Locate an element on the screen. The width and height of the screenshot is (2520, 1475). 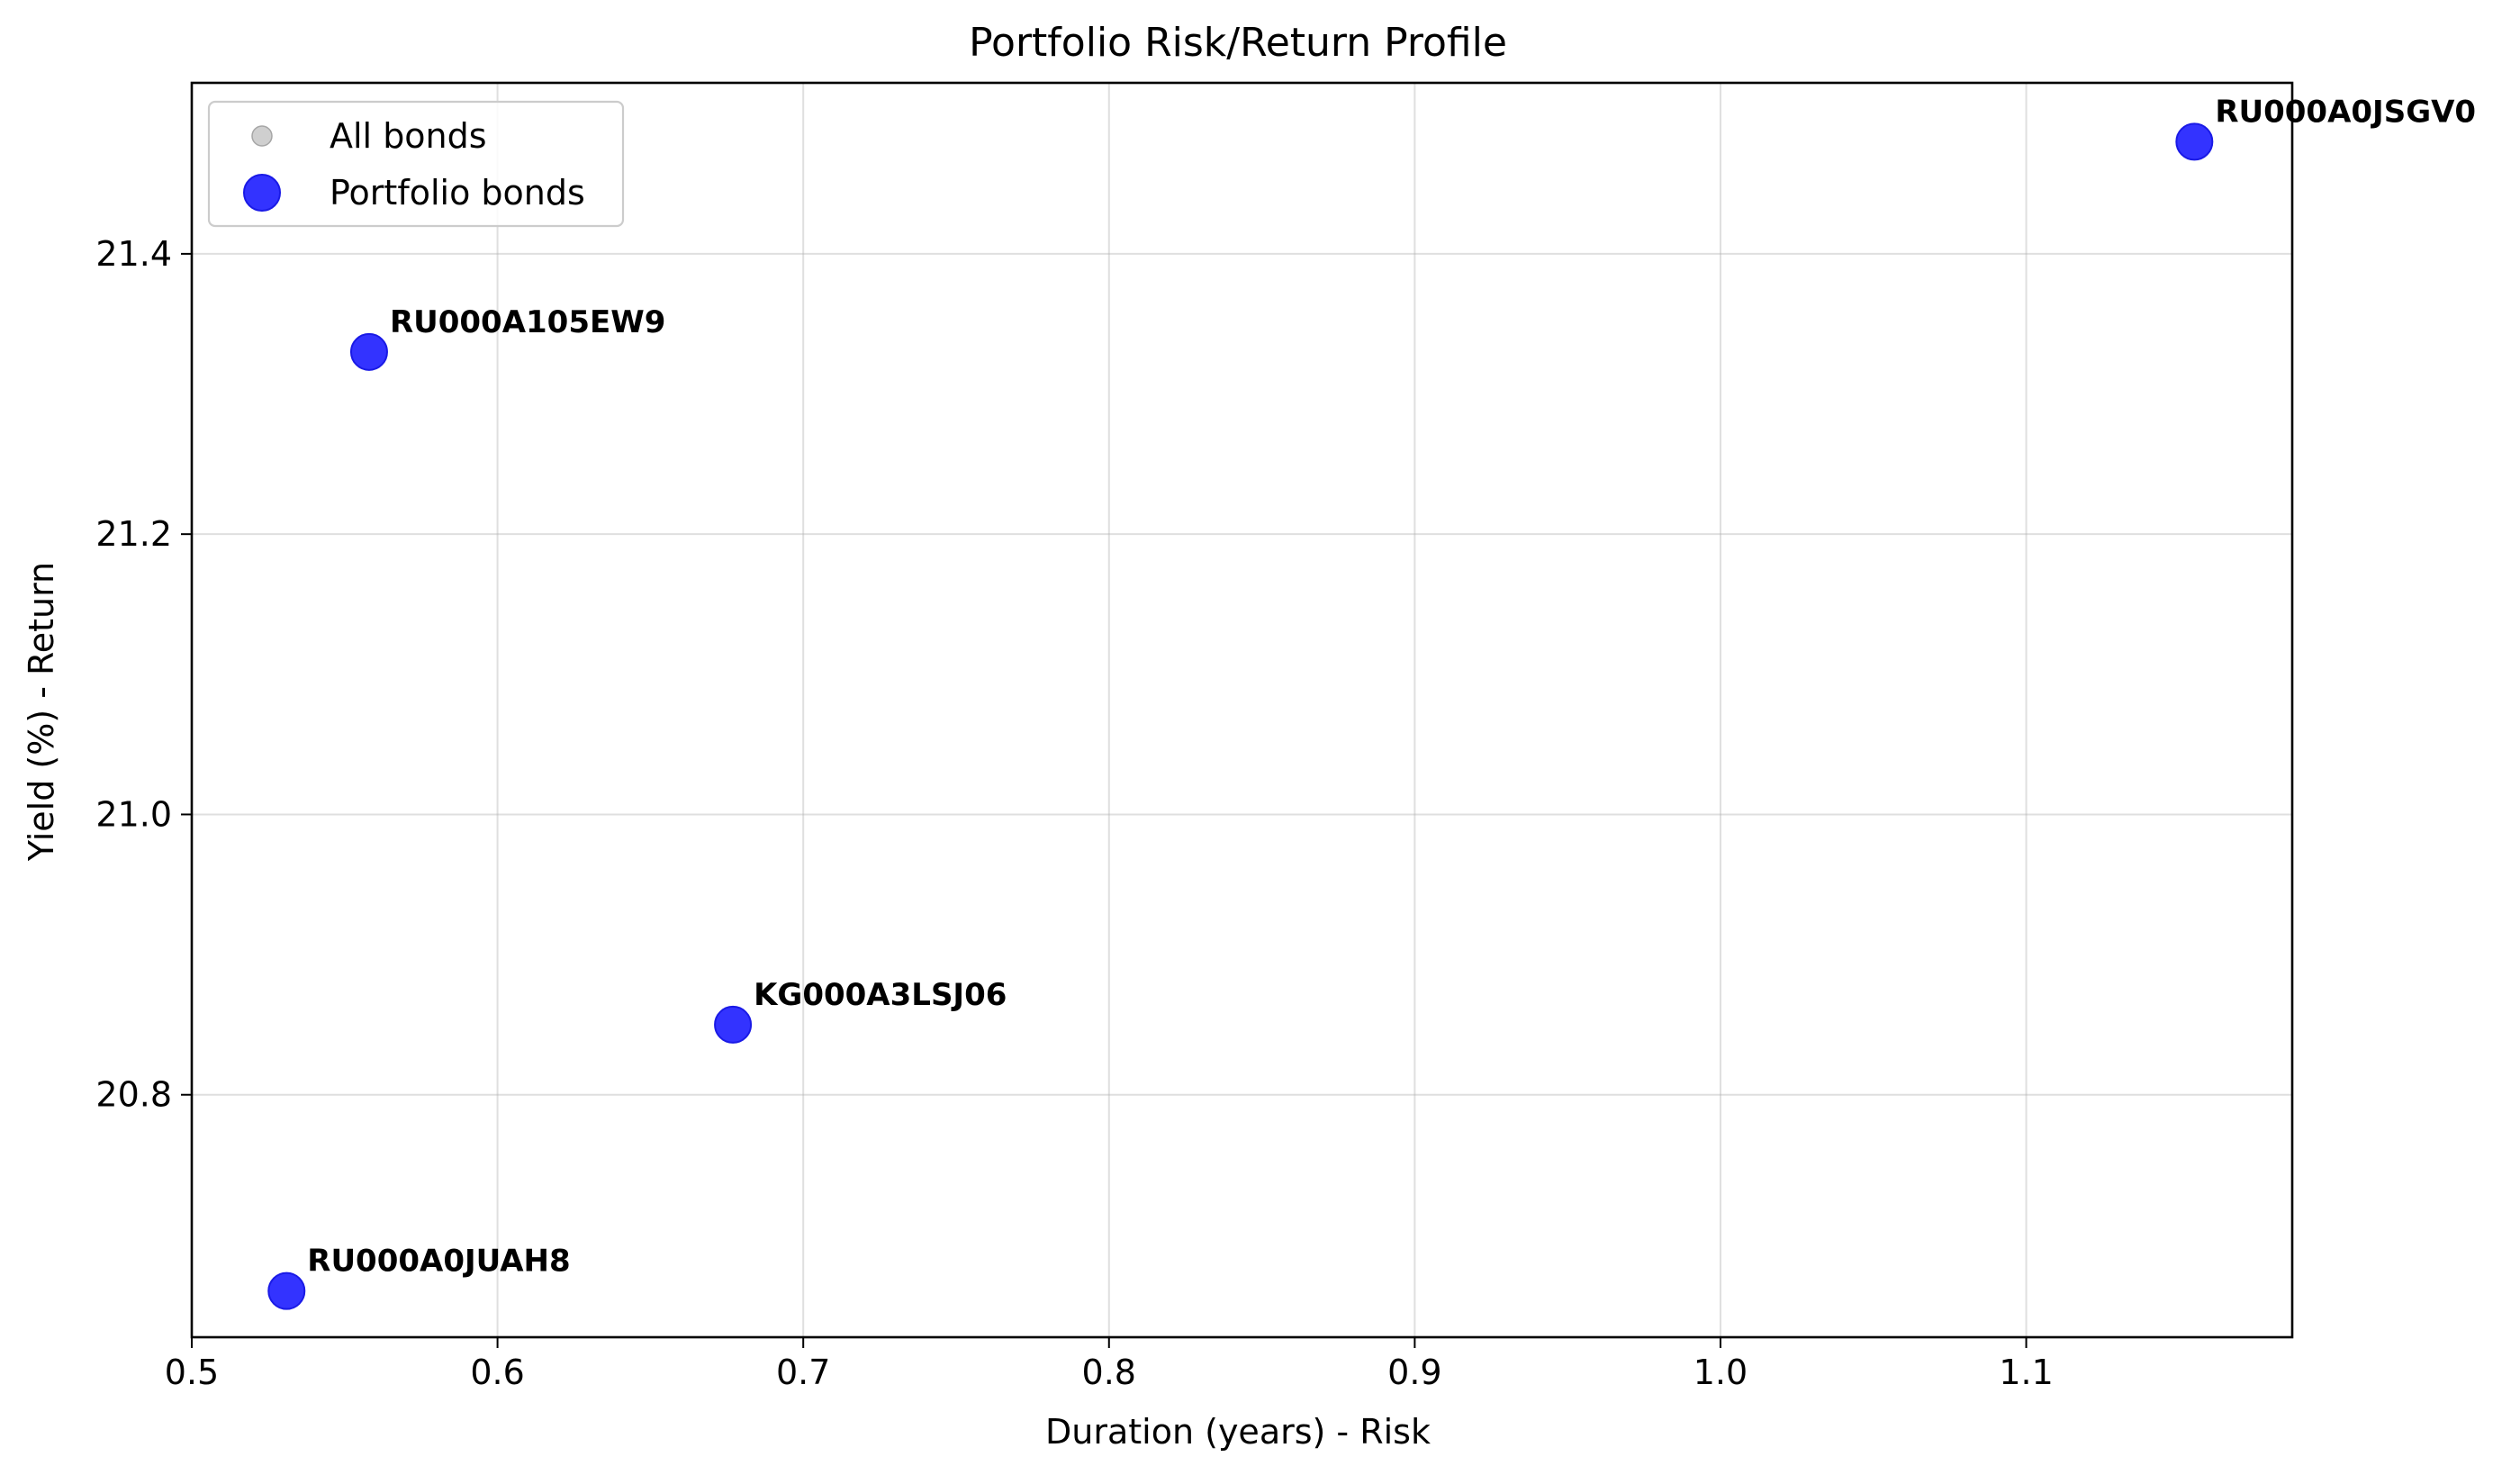
chart-title: Portfolio Risk/Return Profile is located at coordinates (1238, 43).